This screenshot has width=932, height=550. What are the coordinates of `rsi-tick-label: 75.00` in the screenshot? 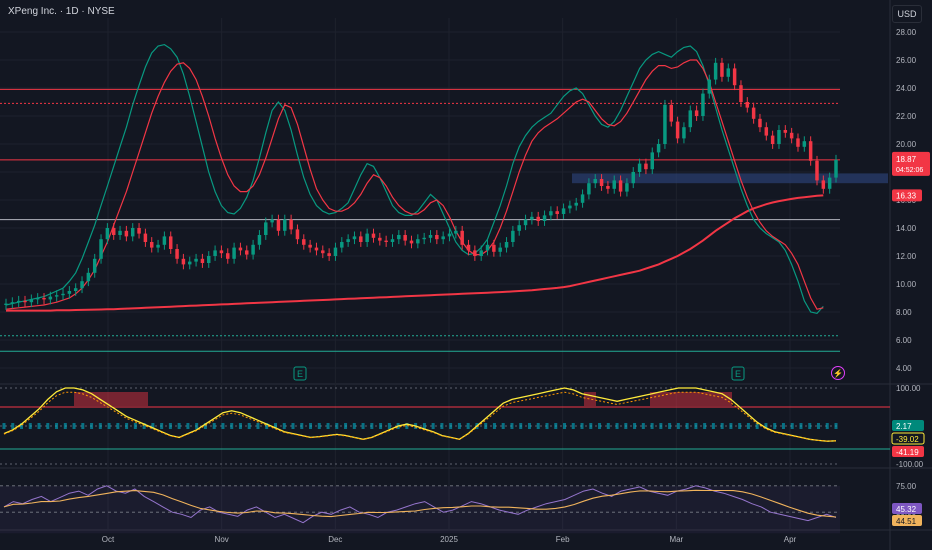 It's located at (906, 486).